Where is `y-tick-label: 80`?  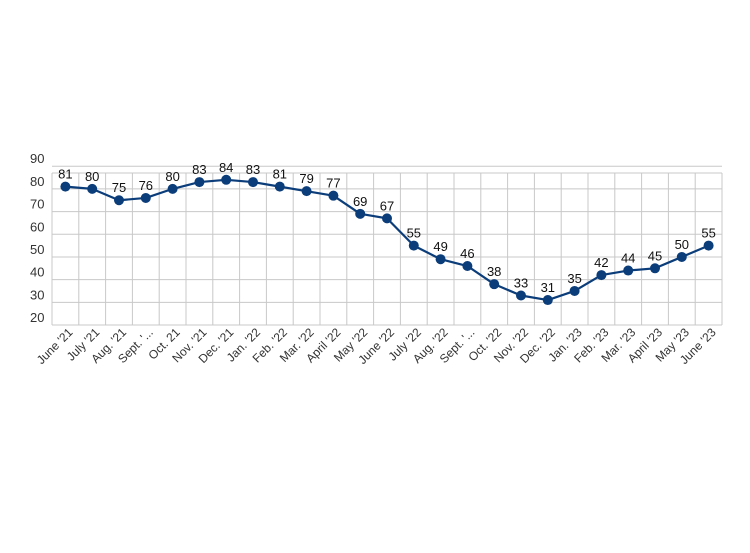
y-tick-label: 80 is located at coordinates (37, 181).